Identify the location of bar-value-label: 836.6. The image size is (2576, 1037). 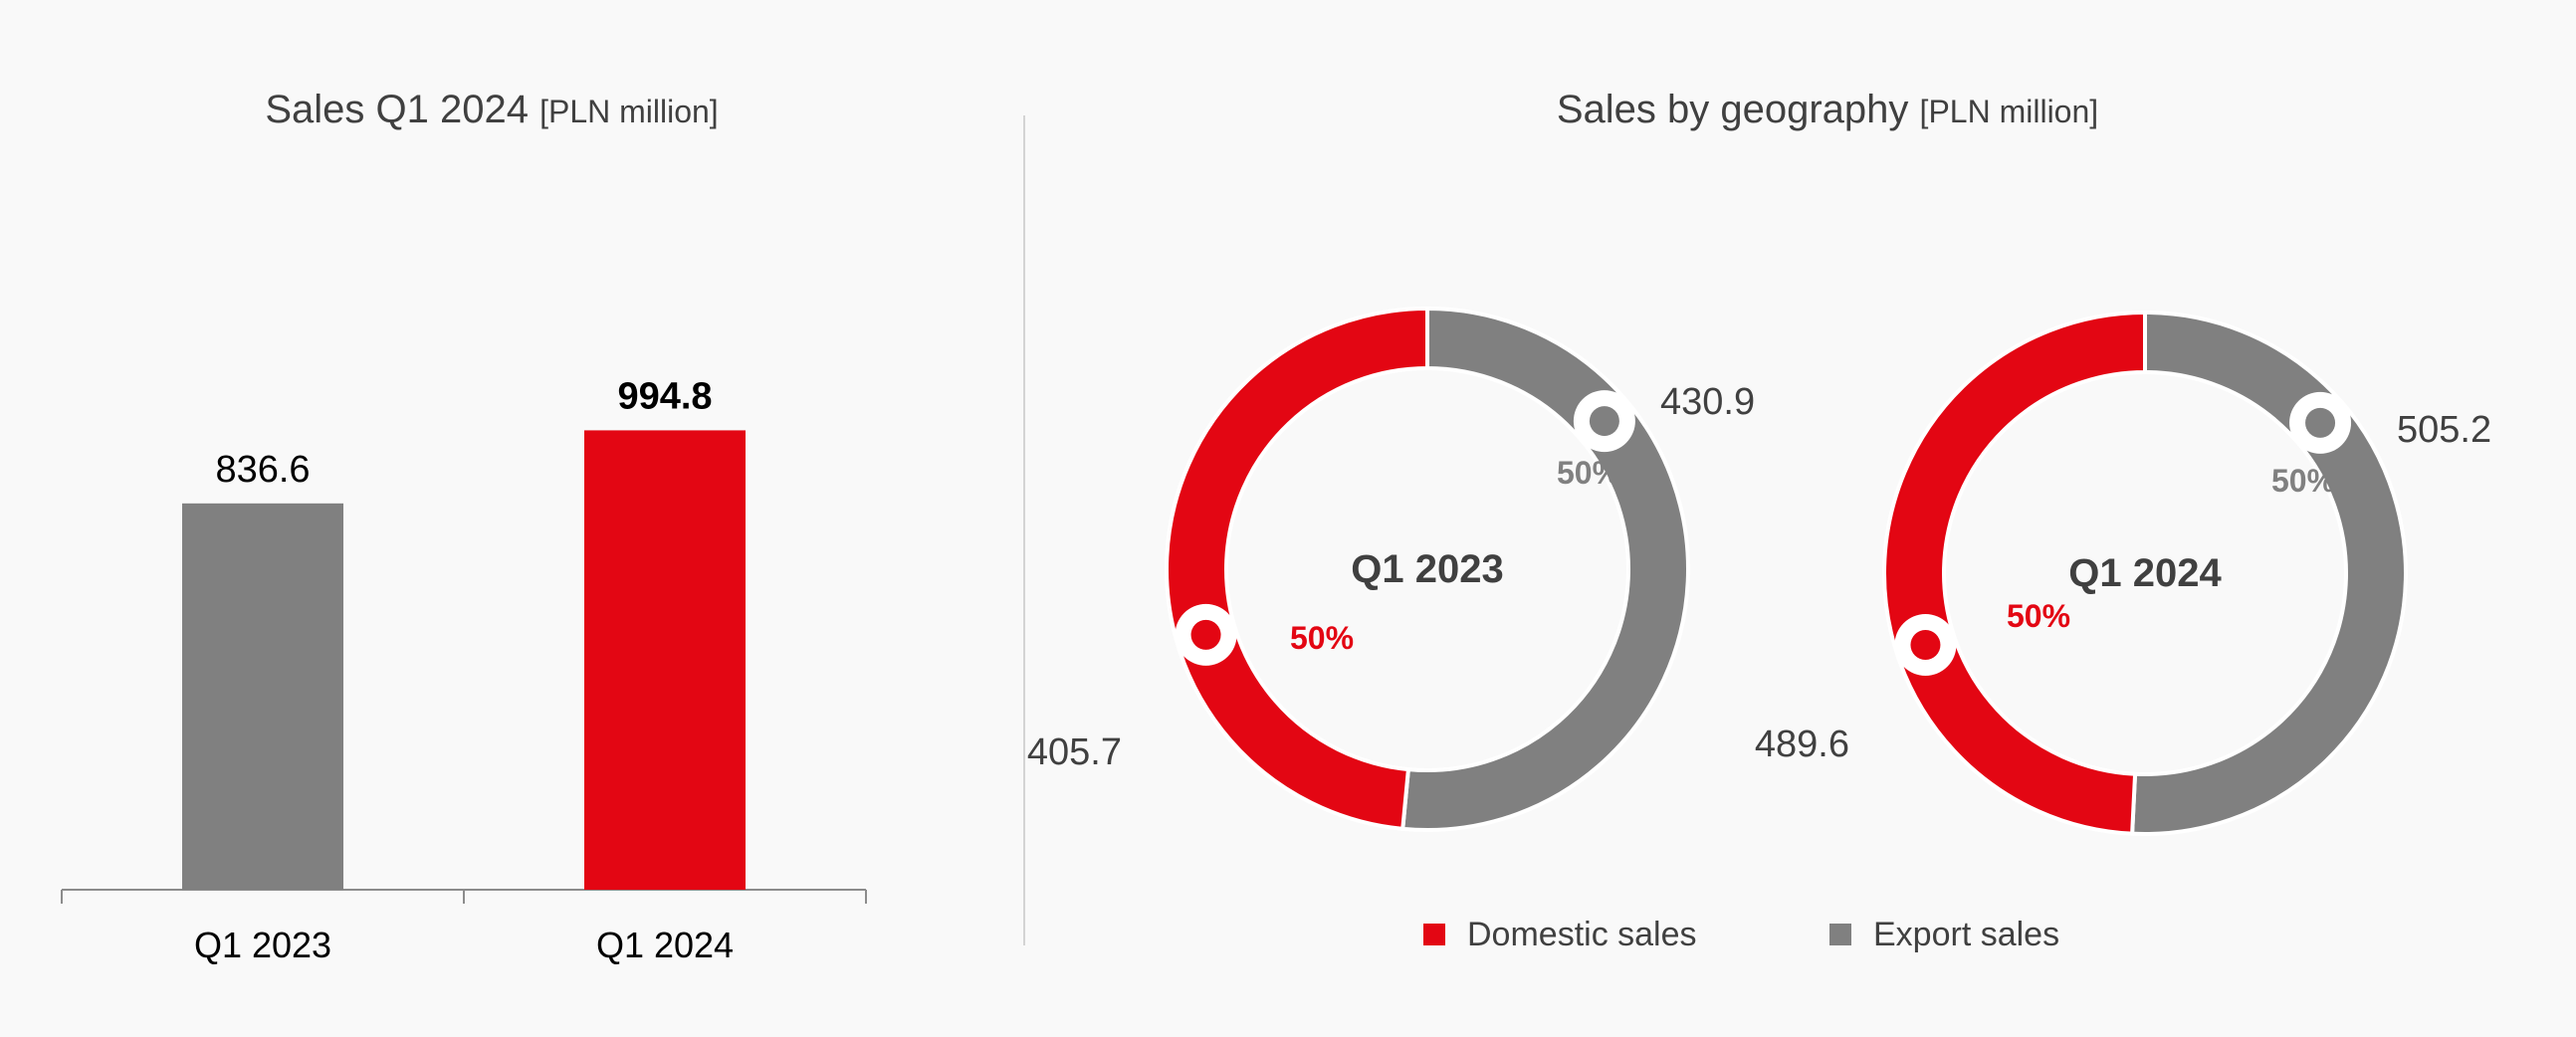
(262, 470).